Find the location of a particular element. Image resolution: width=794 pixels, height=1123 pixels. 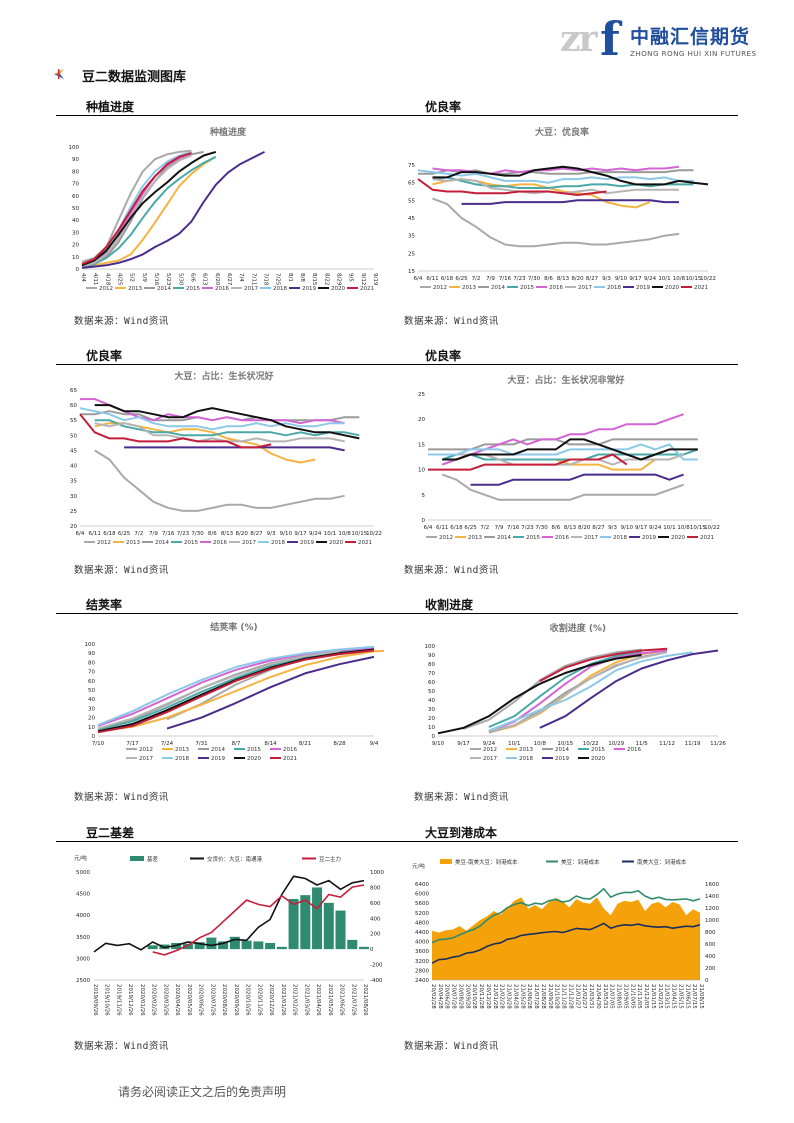

x-tick-label: 2019/12/26 is located at coordinates (130, 1000).